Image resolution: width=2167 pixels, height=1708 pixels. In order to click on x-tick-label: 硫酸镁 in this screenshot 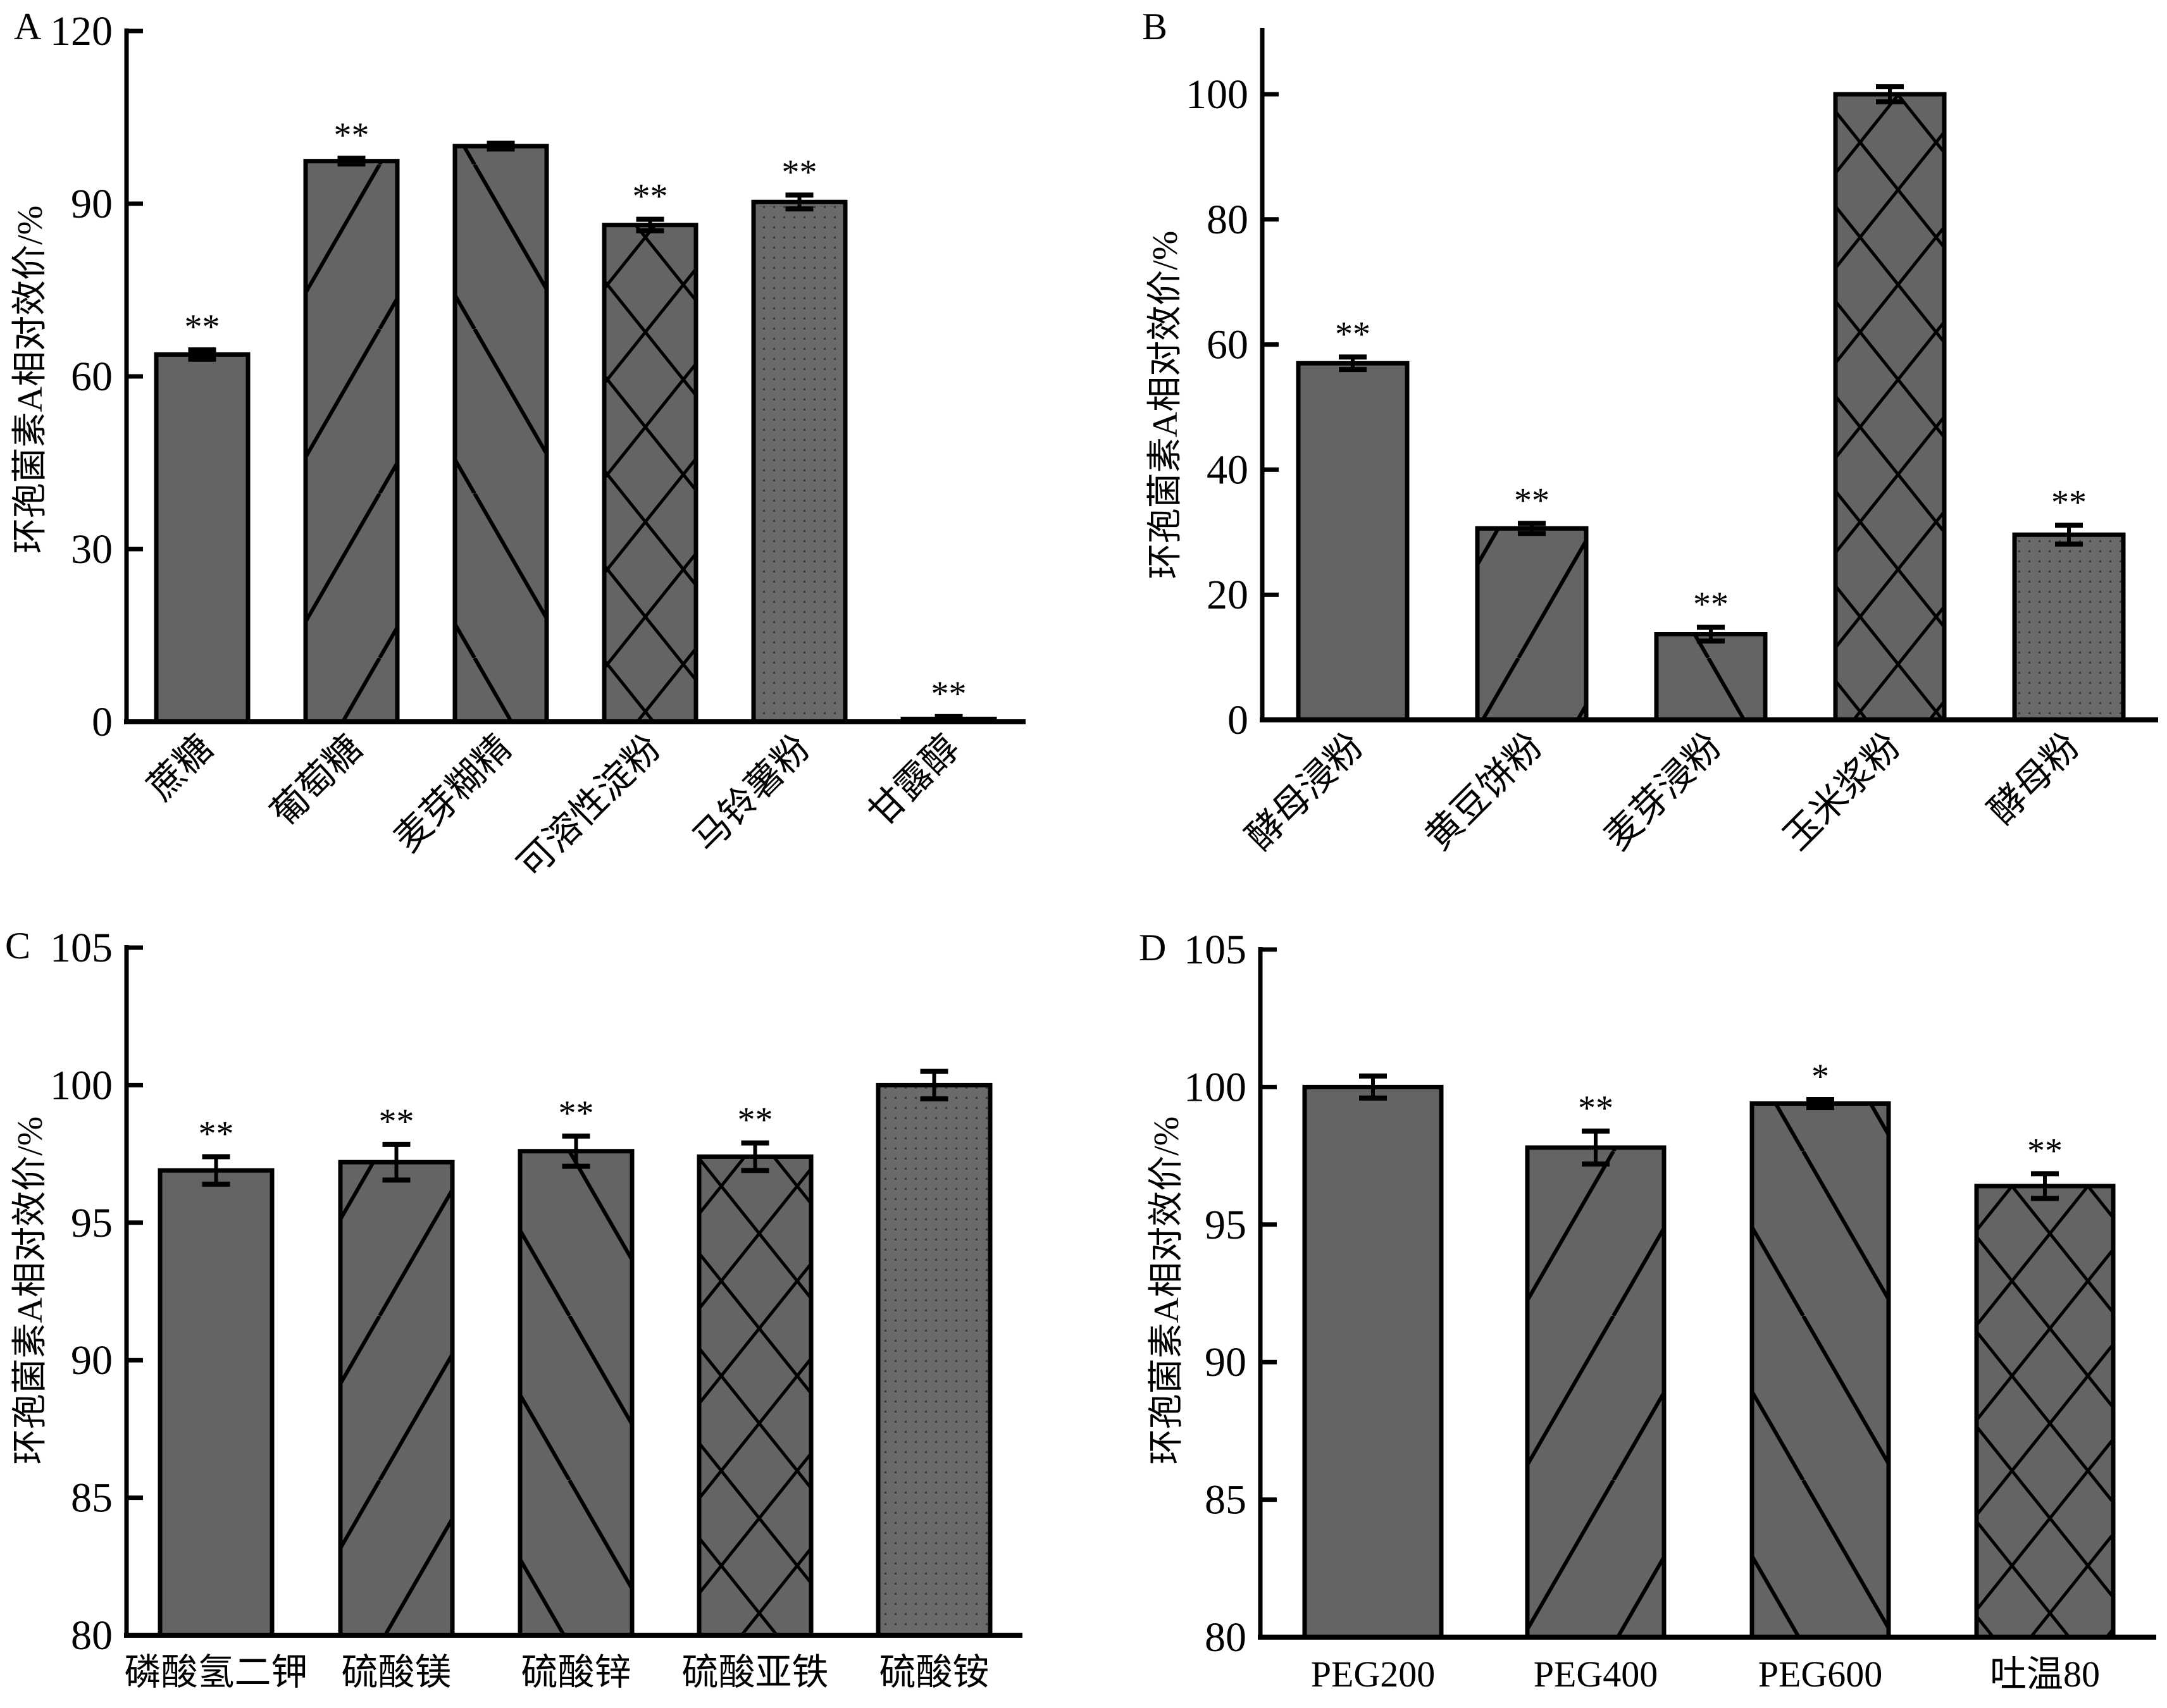, I will do `click(396, 1672)`.